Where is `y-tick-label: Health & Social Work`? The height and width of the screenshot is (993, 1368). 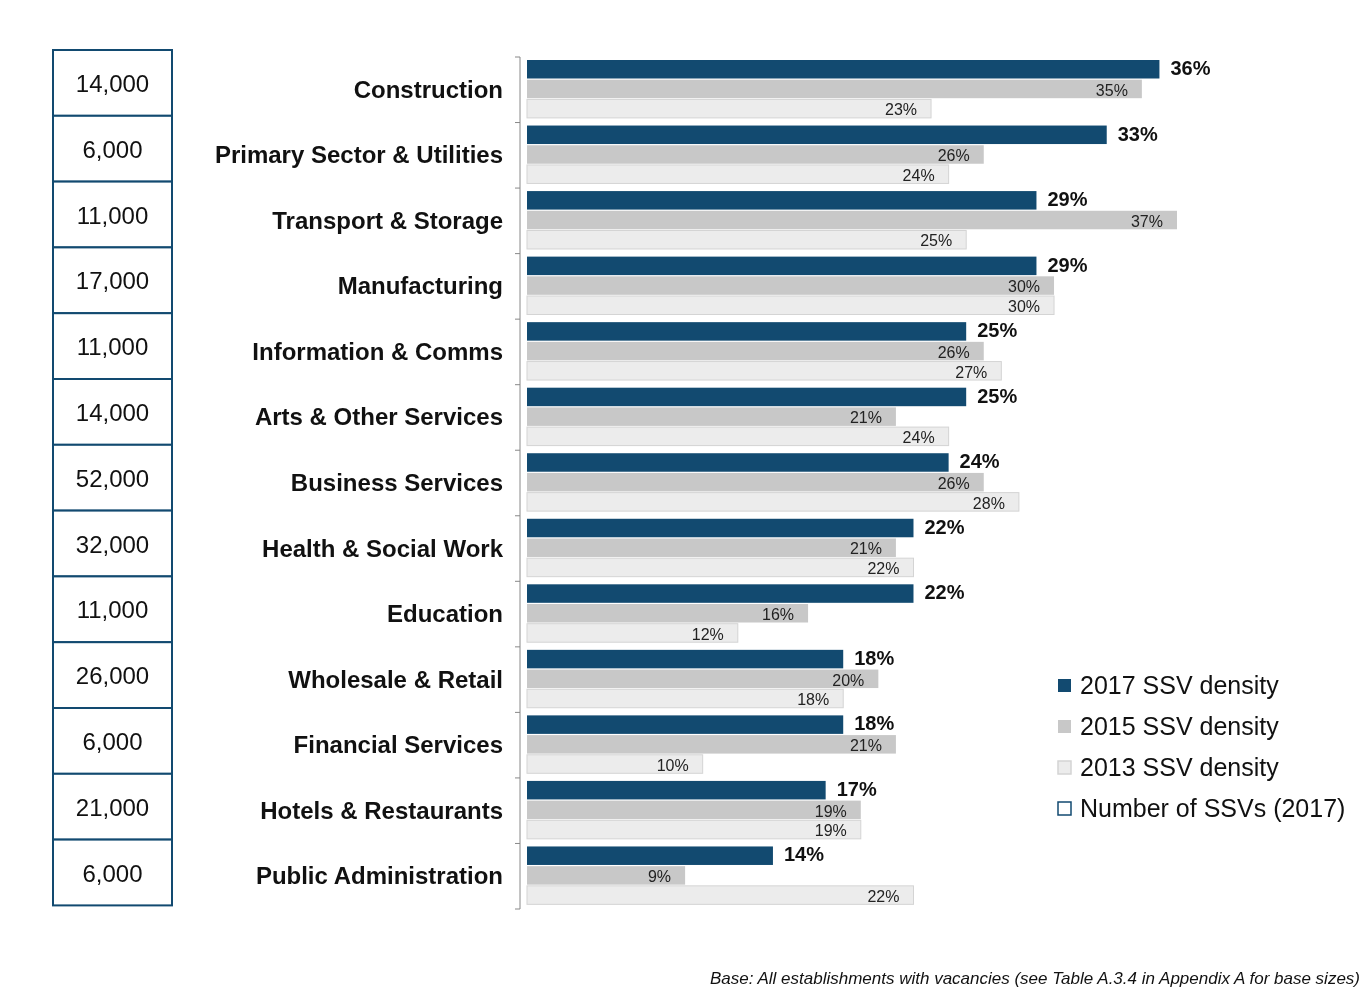 y-tick-label: Health & Social Work is located at coordinates (383, 548).